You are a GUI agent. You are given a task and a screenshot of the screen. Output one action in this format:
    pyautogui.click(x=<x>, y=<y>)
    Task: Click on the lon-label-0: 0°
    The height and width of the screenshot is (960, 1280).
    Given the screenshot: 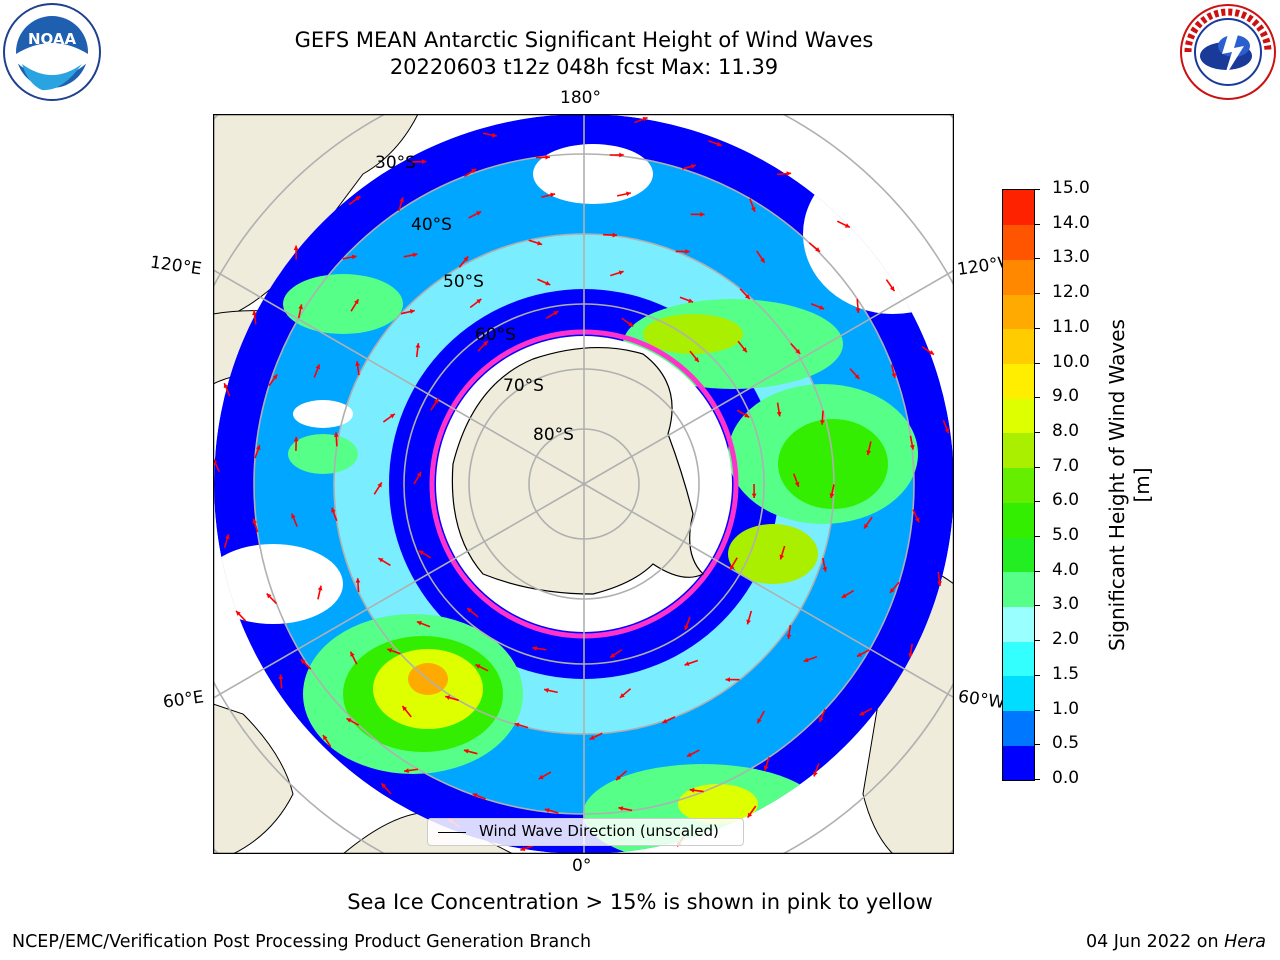 What is the action you would take?
    pyautogui.click(x=582, y=866)
    